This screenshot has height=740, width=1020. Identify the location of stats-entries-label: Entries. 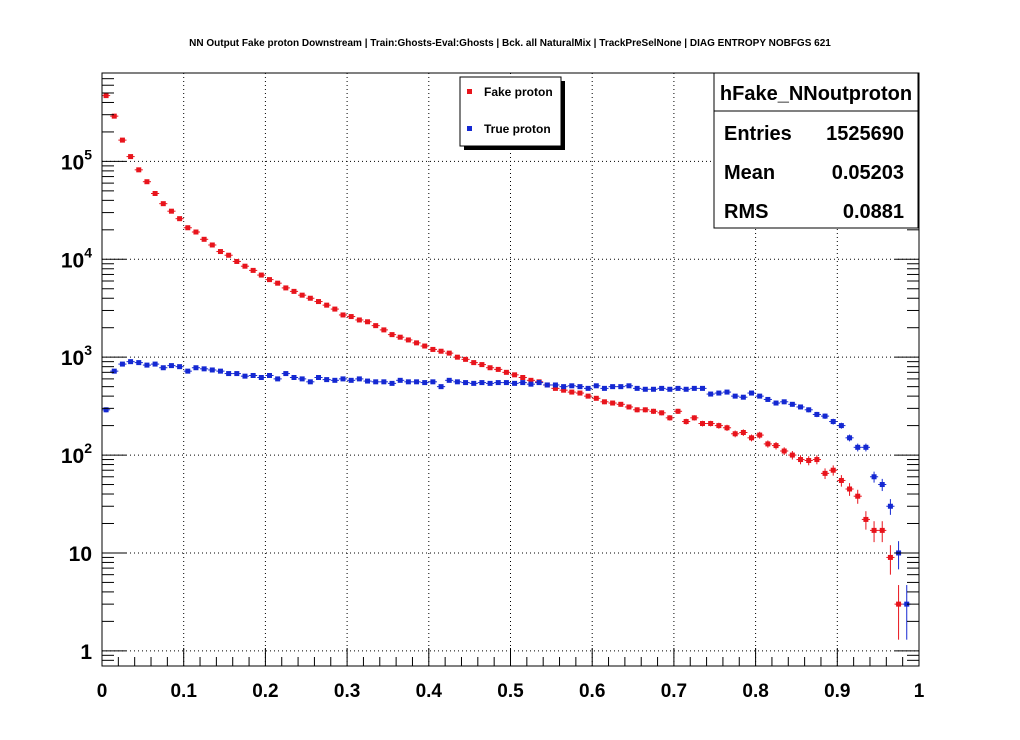
(758, 134).